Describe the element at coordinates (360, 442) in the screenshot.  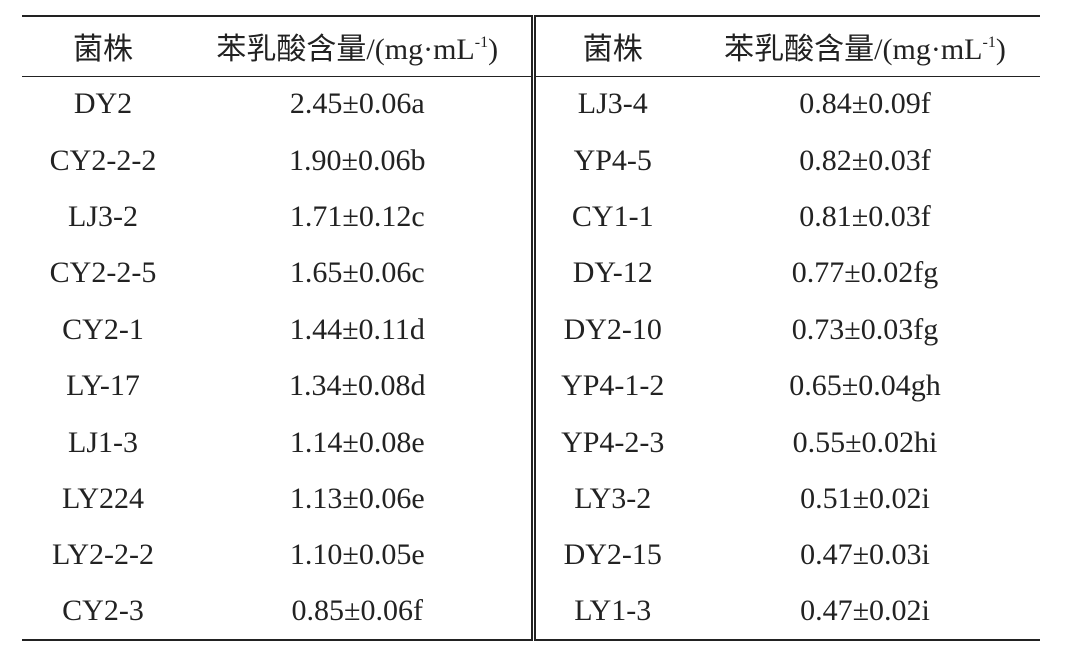
I see `content-cell: 1.14±0.08e` at that location.